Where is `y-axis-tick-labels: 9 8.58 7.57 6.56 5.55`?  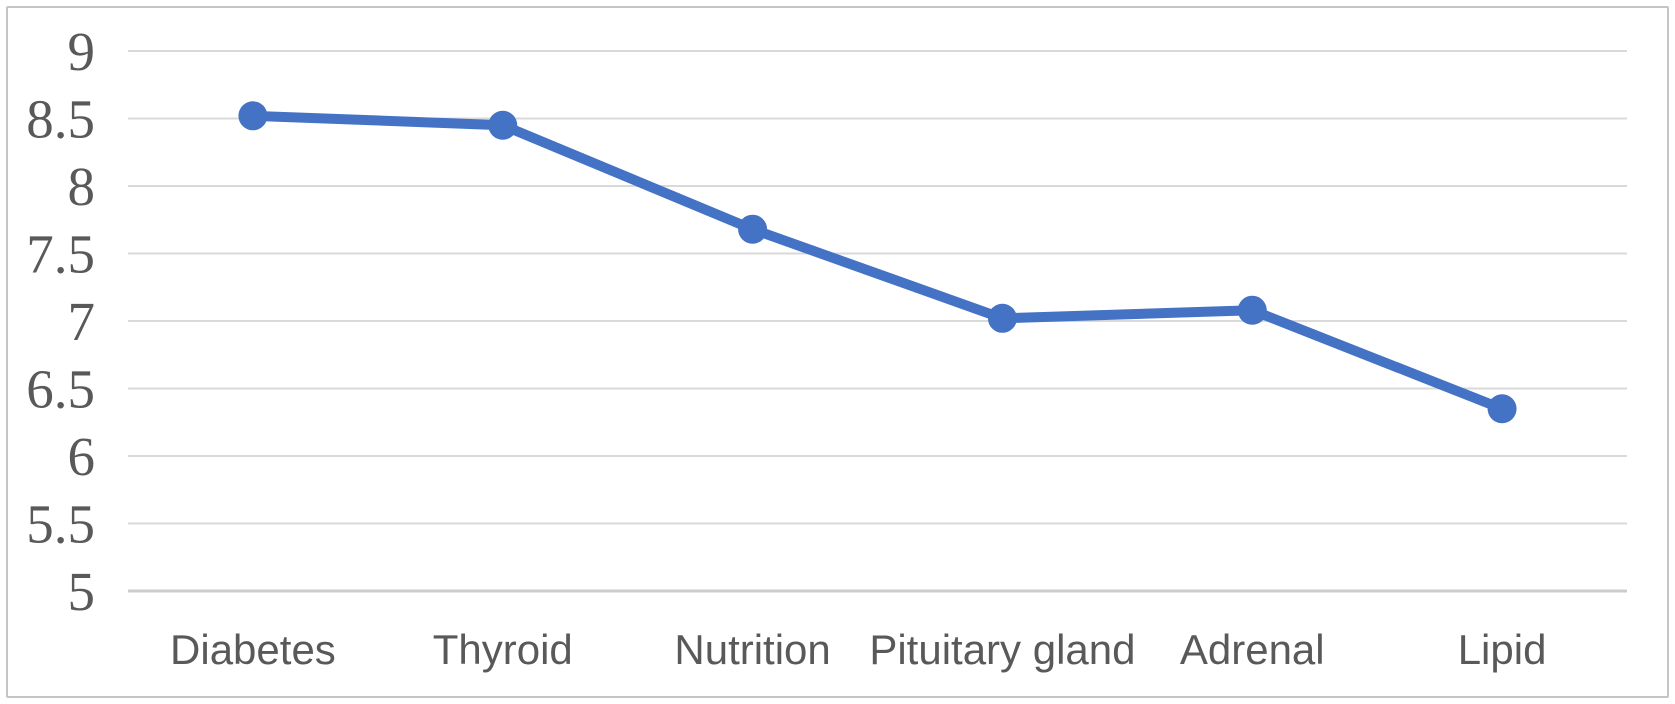 y-axis-tick-labels: 9 8.58 7.57 6.56 5.55 is located at coordinates (60, 321).